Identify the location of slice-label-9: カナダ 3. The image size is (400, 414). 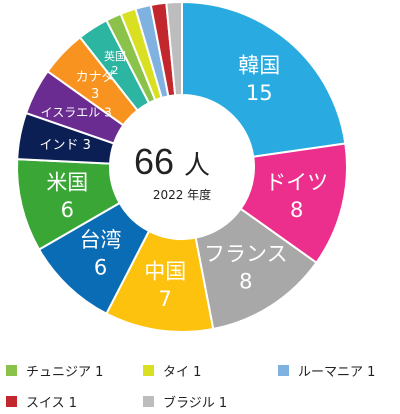
(95, 86).